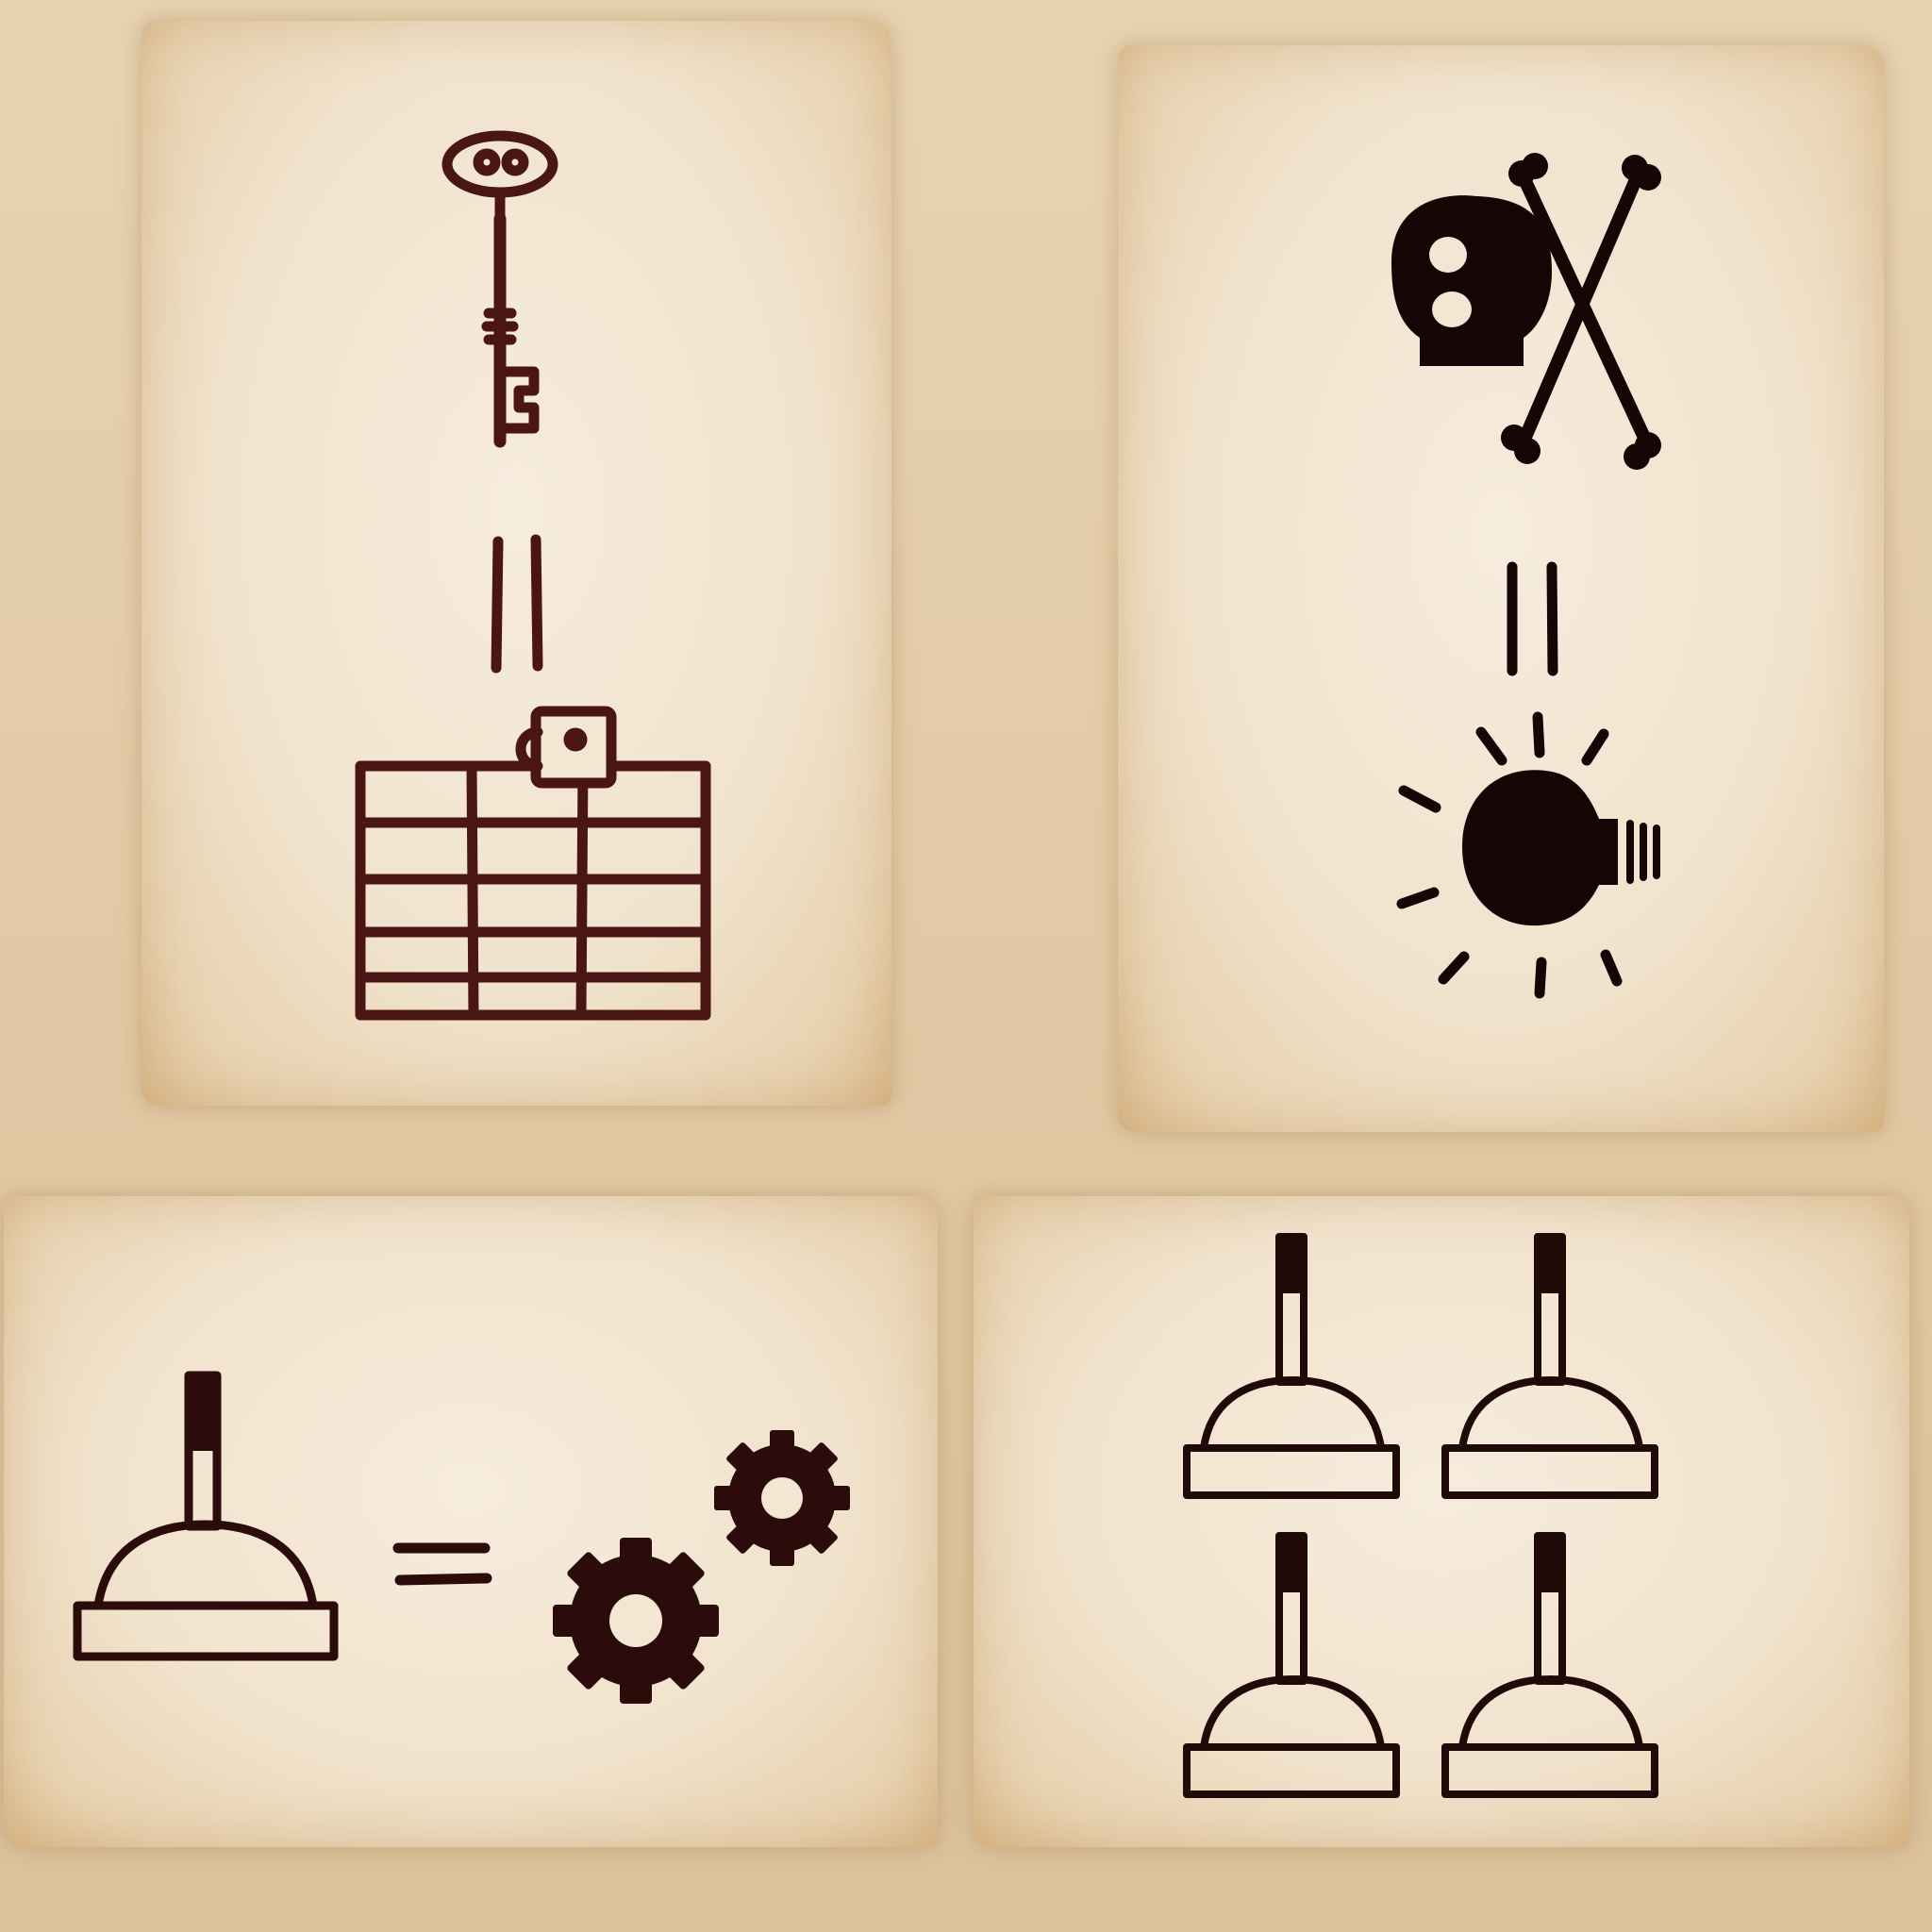 The width and height of the screenshot is (1932, 1932). Describe the element at coordinates (1526, 312) in the screenshot. I see `skull-crossbones-icon` at that location.